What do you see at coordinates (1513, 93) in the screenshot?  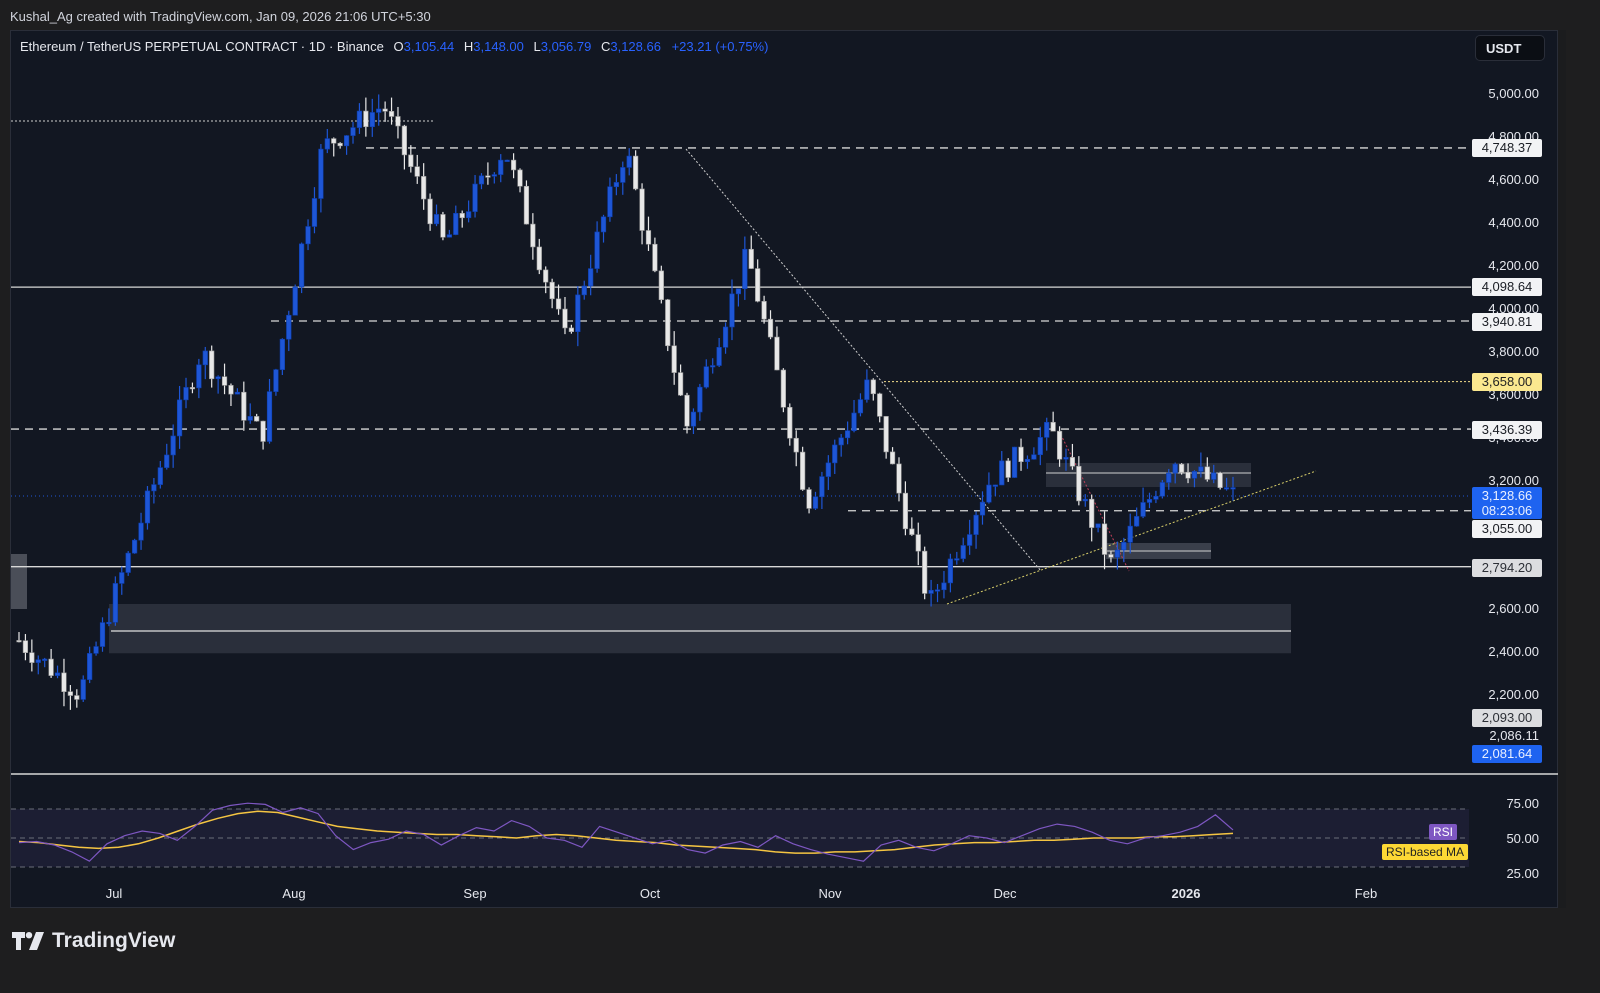 I see `price-tick: 5,000.00` at bounding box center [1513, 93].